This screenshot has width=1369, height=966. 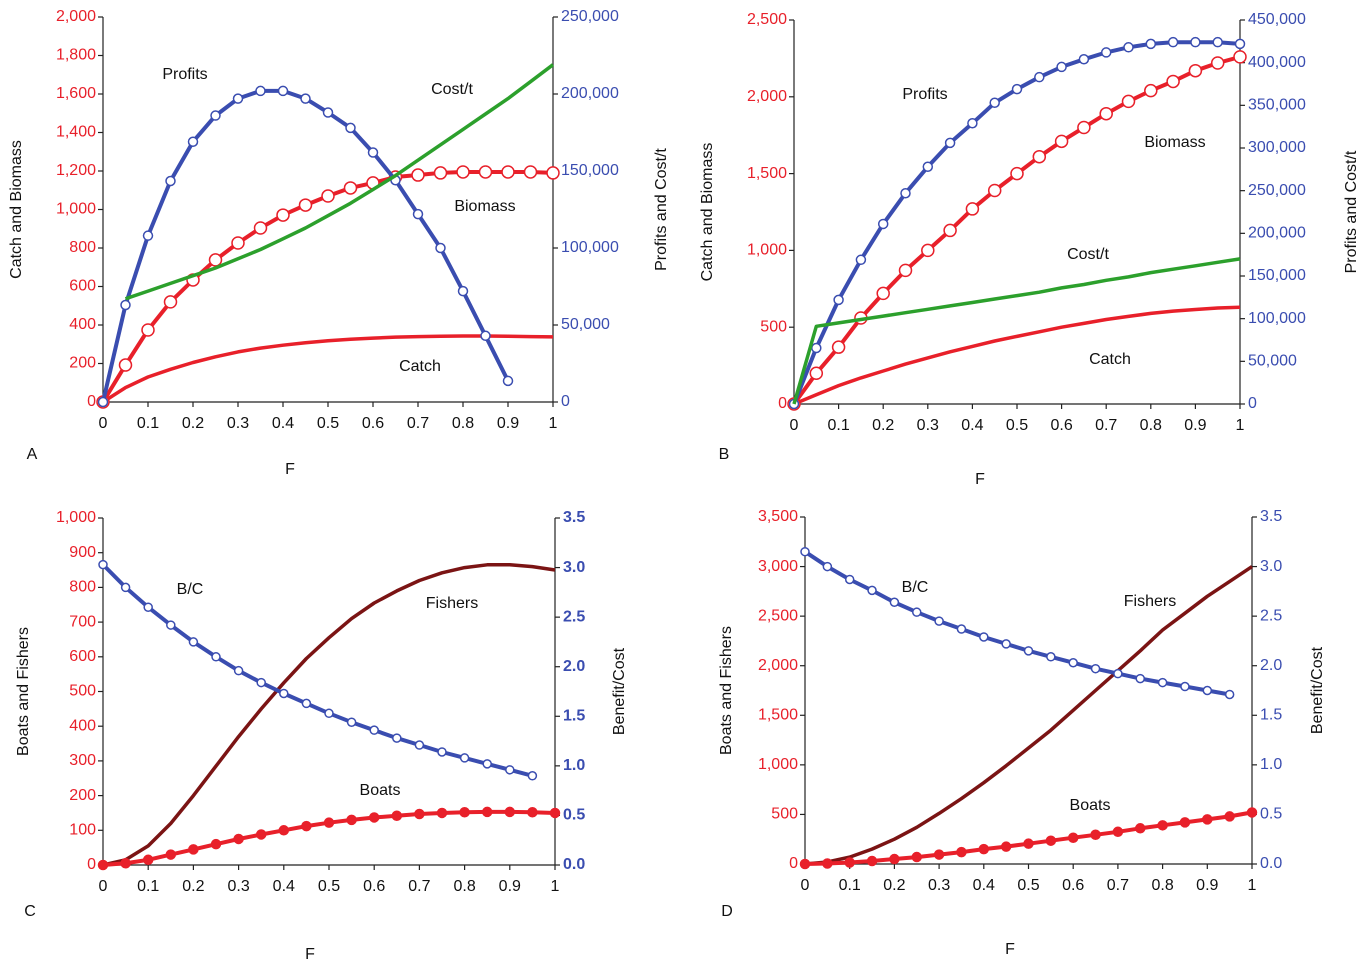 I want to click on x-tick-label: 0.8, so click(x=1151, y=425).